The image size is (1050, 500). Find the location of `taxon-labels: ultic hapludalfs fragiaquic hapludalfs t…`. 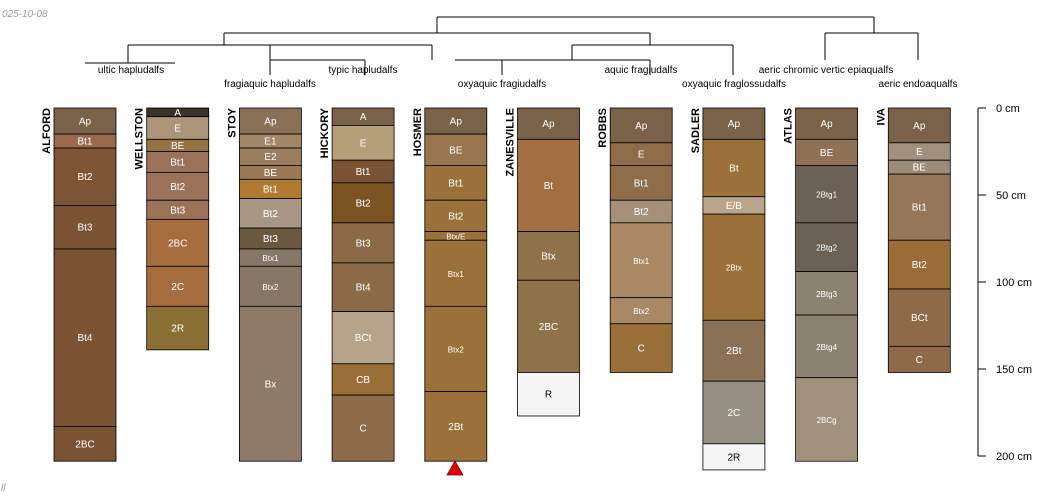

taxon-labels: ultic hapludalfs fragiaquic hapludalfs t… is located at coordinates (528, 77).